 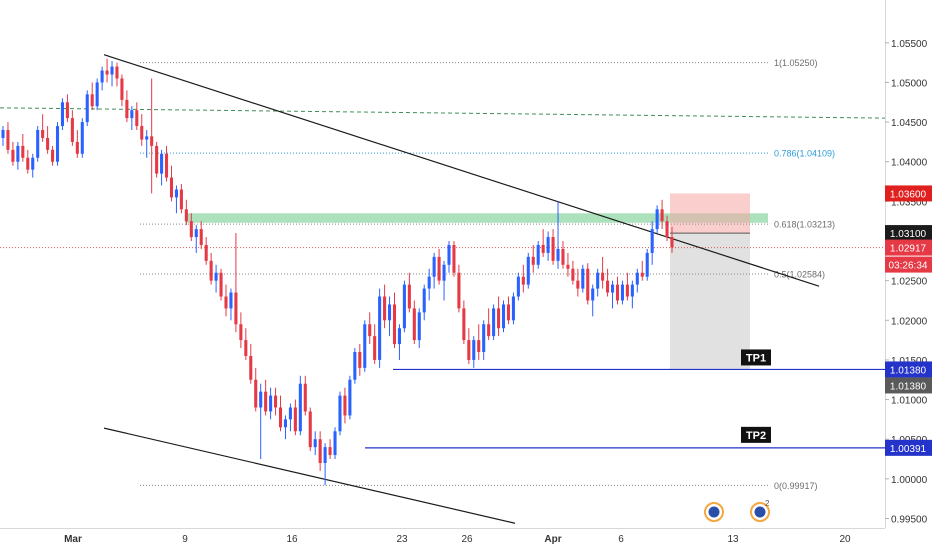 I want to click on time-axis: Mar 9 16 23 26 Apr 6 13 20, so click(x=457, y=539).